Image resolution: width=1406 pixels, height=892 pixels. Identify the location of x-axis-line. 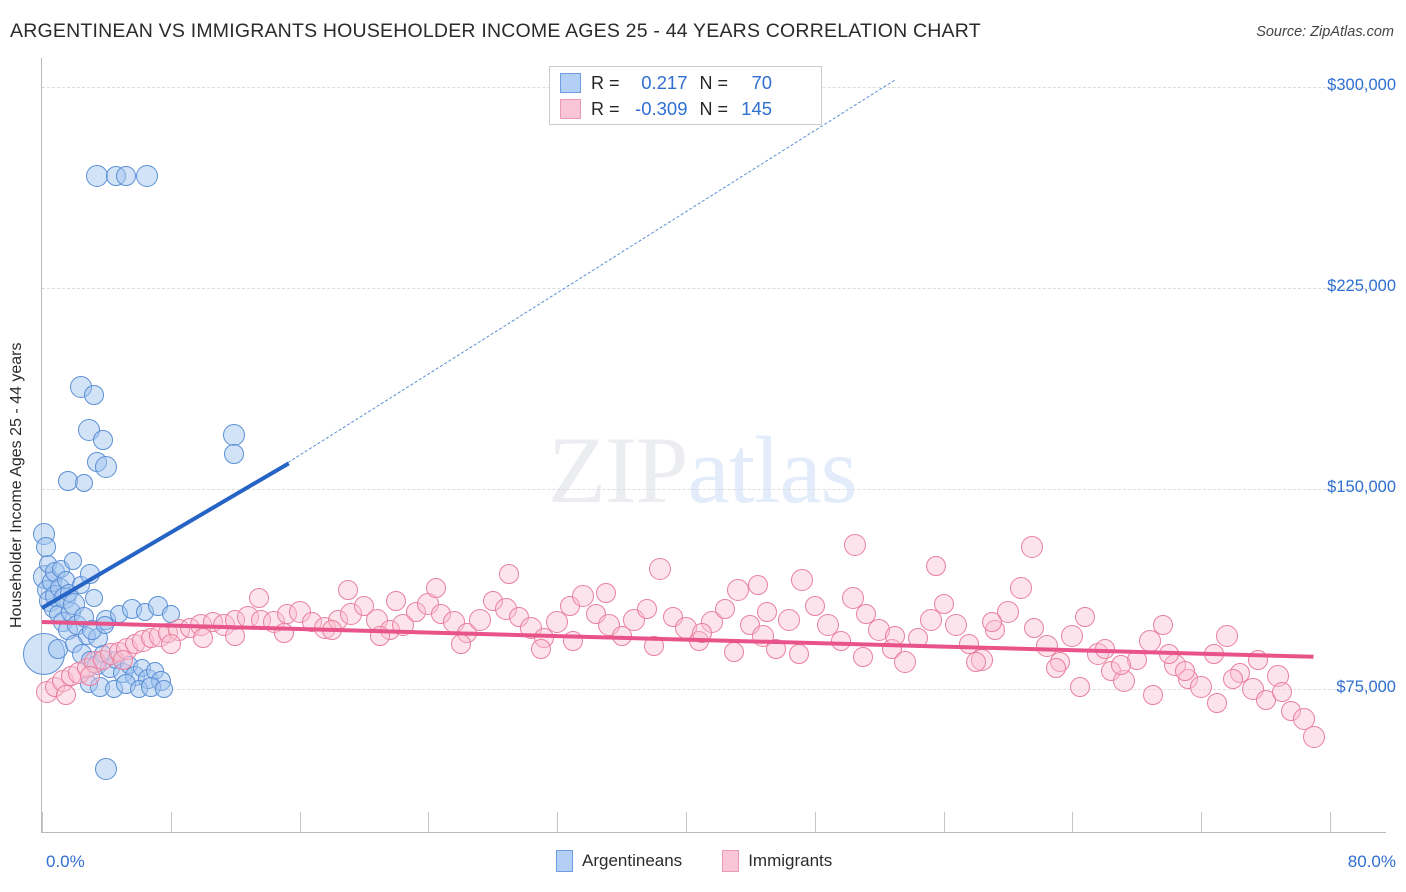
(713, 832).